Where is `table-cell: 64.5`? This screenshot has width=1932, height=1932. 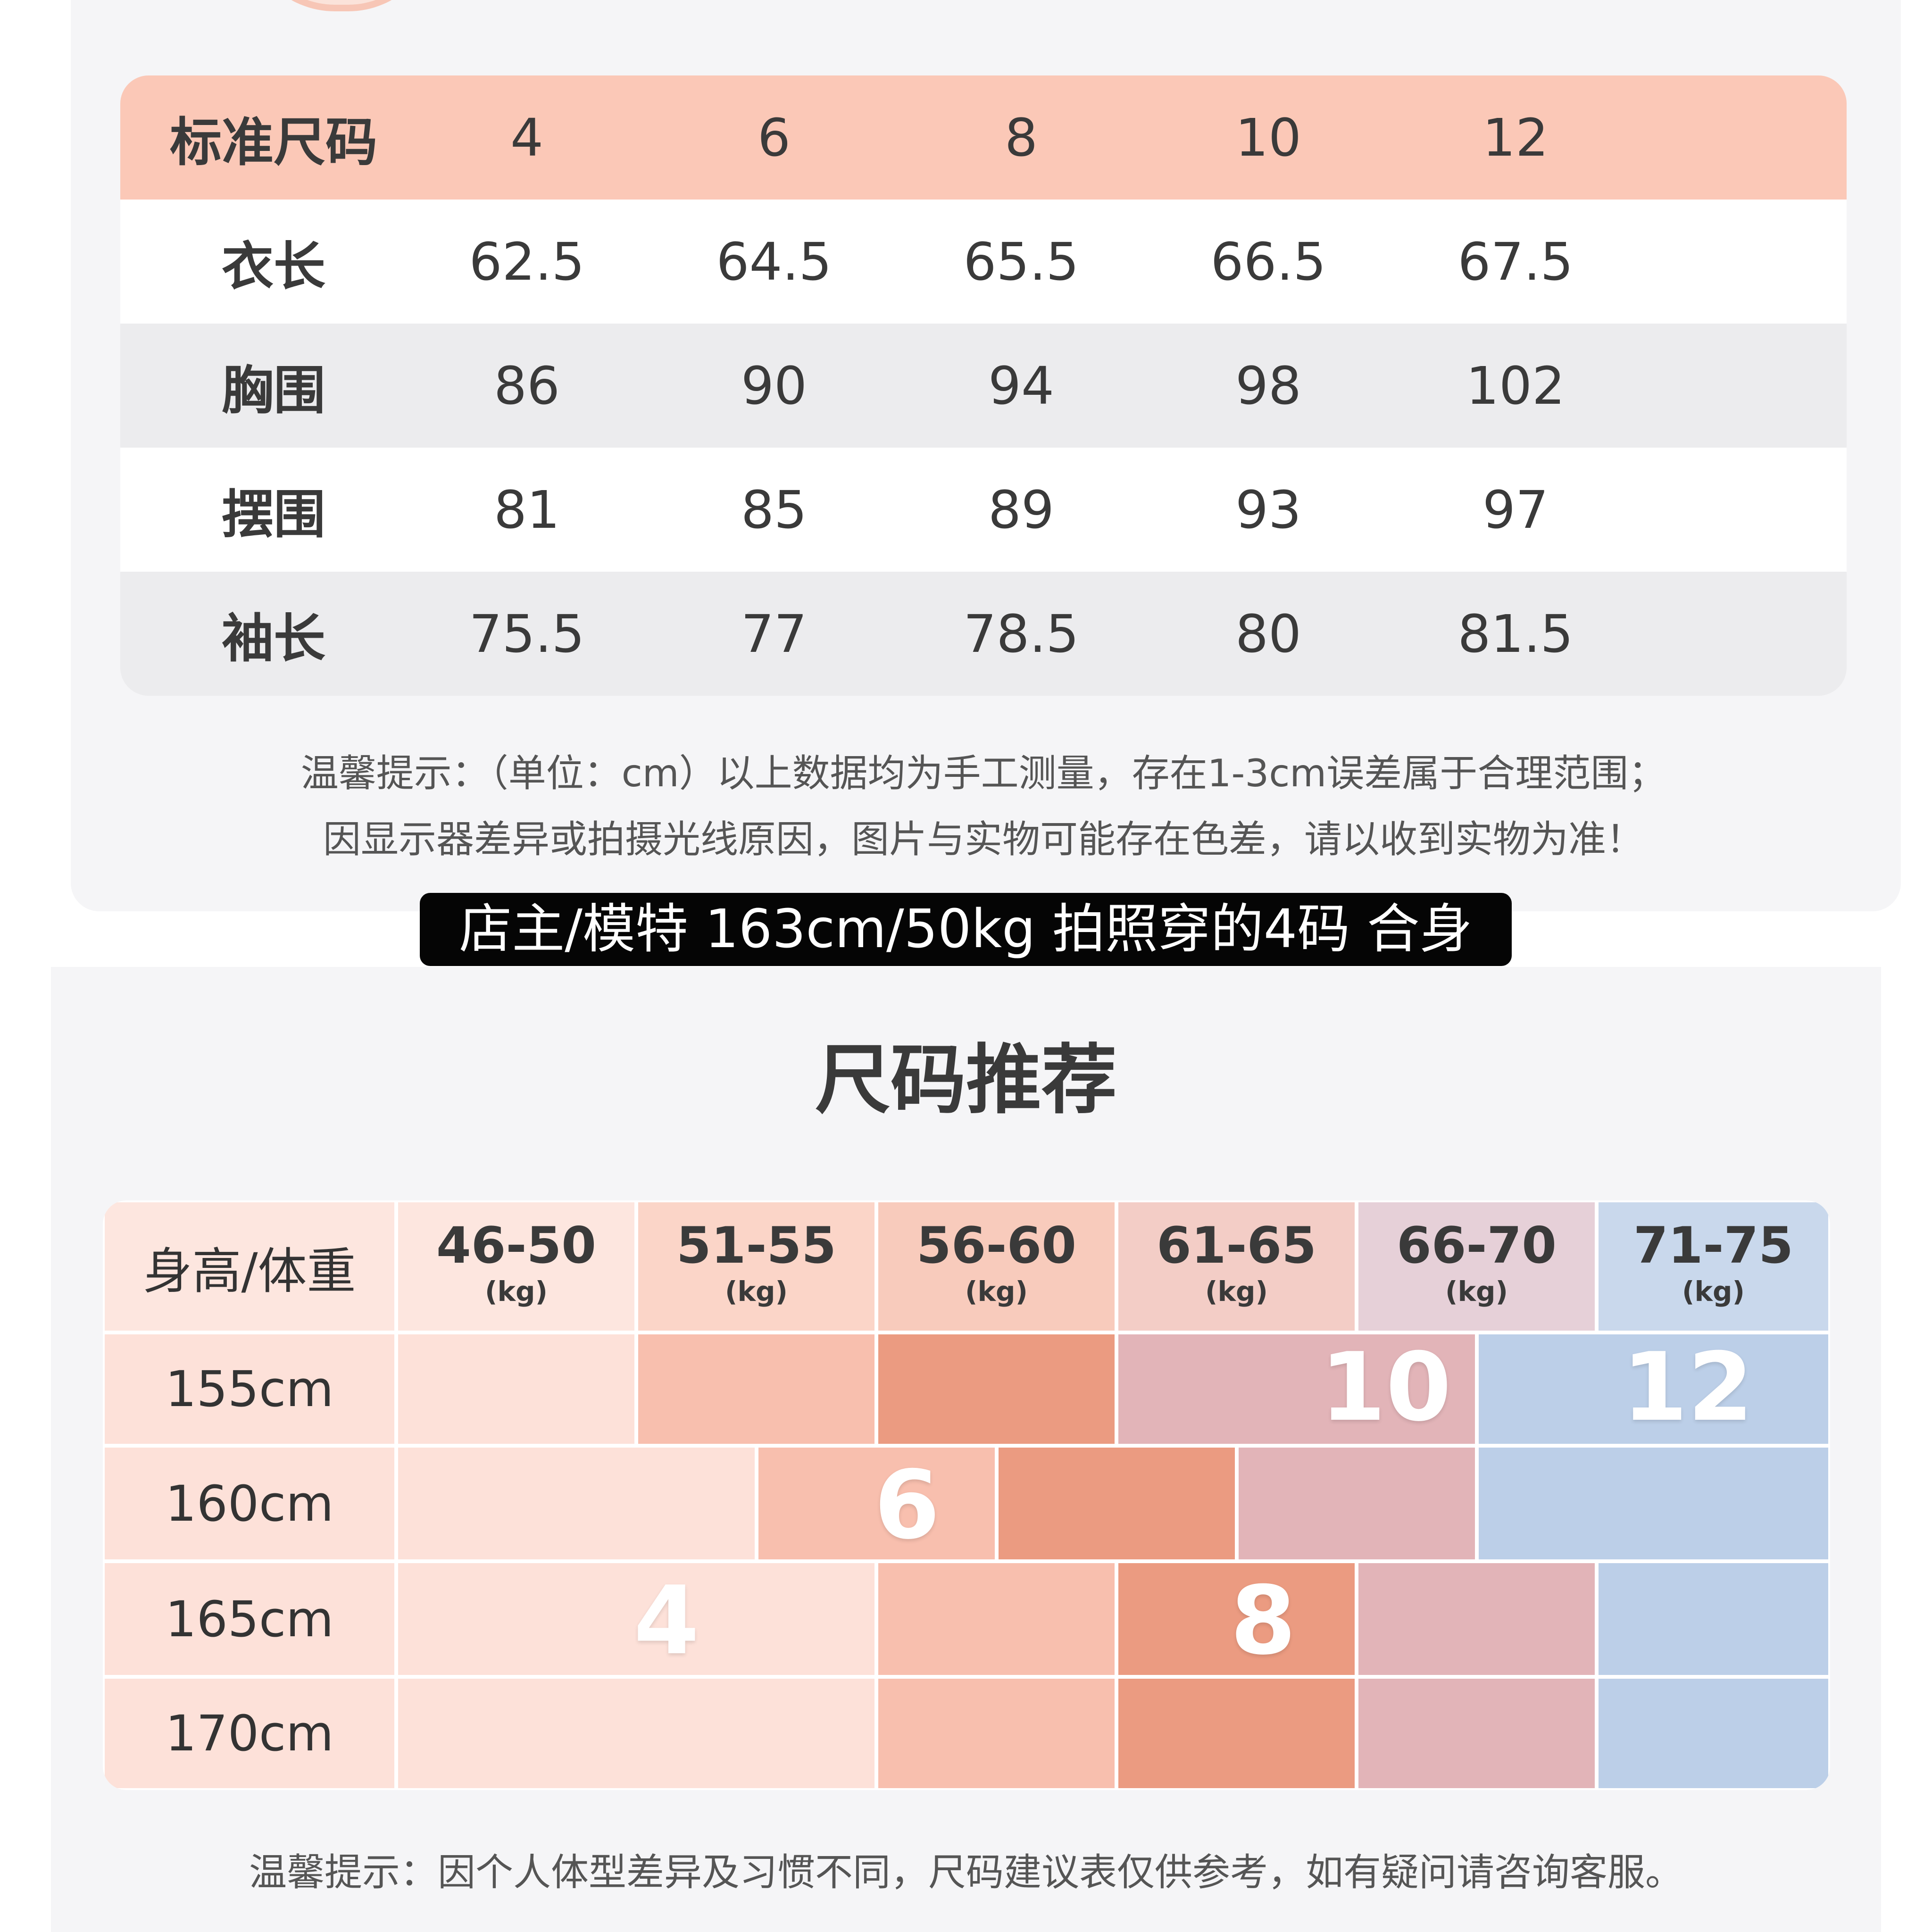
table-cell: 64.5 is located at coordinates (774, 261).